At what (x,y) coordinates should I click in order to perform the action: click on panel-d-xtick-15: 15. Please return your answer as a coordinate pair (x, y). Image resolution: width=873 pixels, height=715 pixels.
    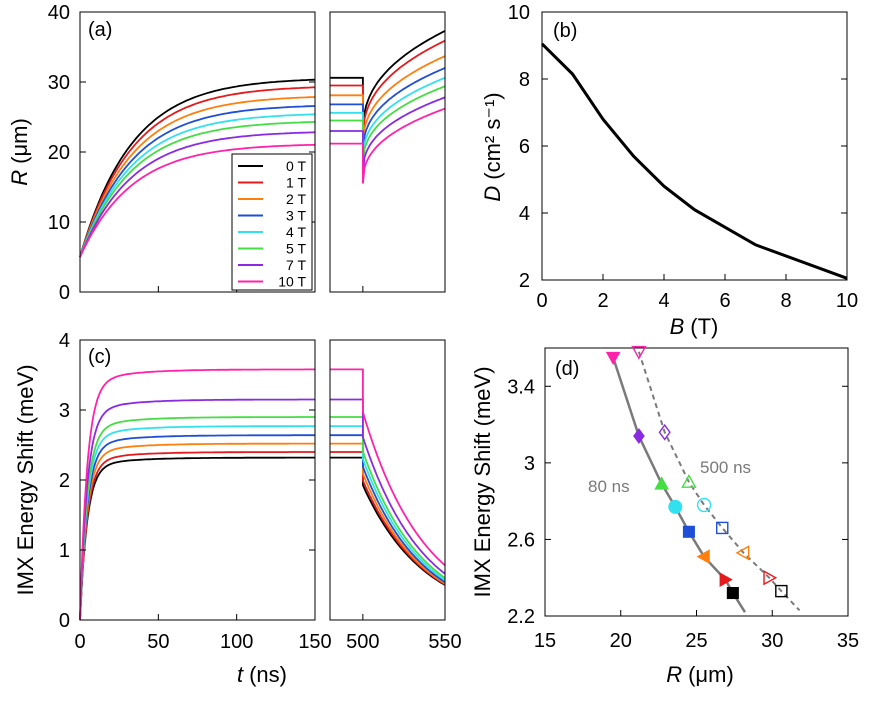
    Looking at the image, I should click on (545, 641).